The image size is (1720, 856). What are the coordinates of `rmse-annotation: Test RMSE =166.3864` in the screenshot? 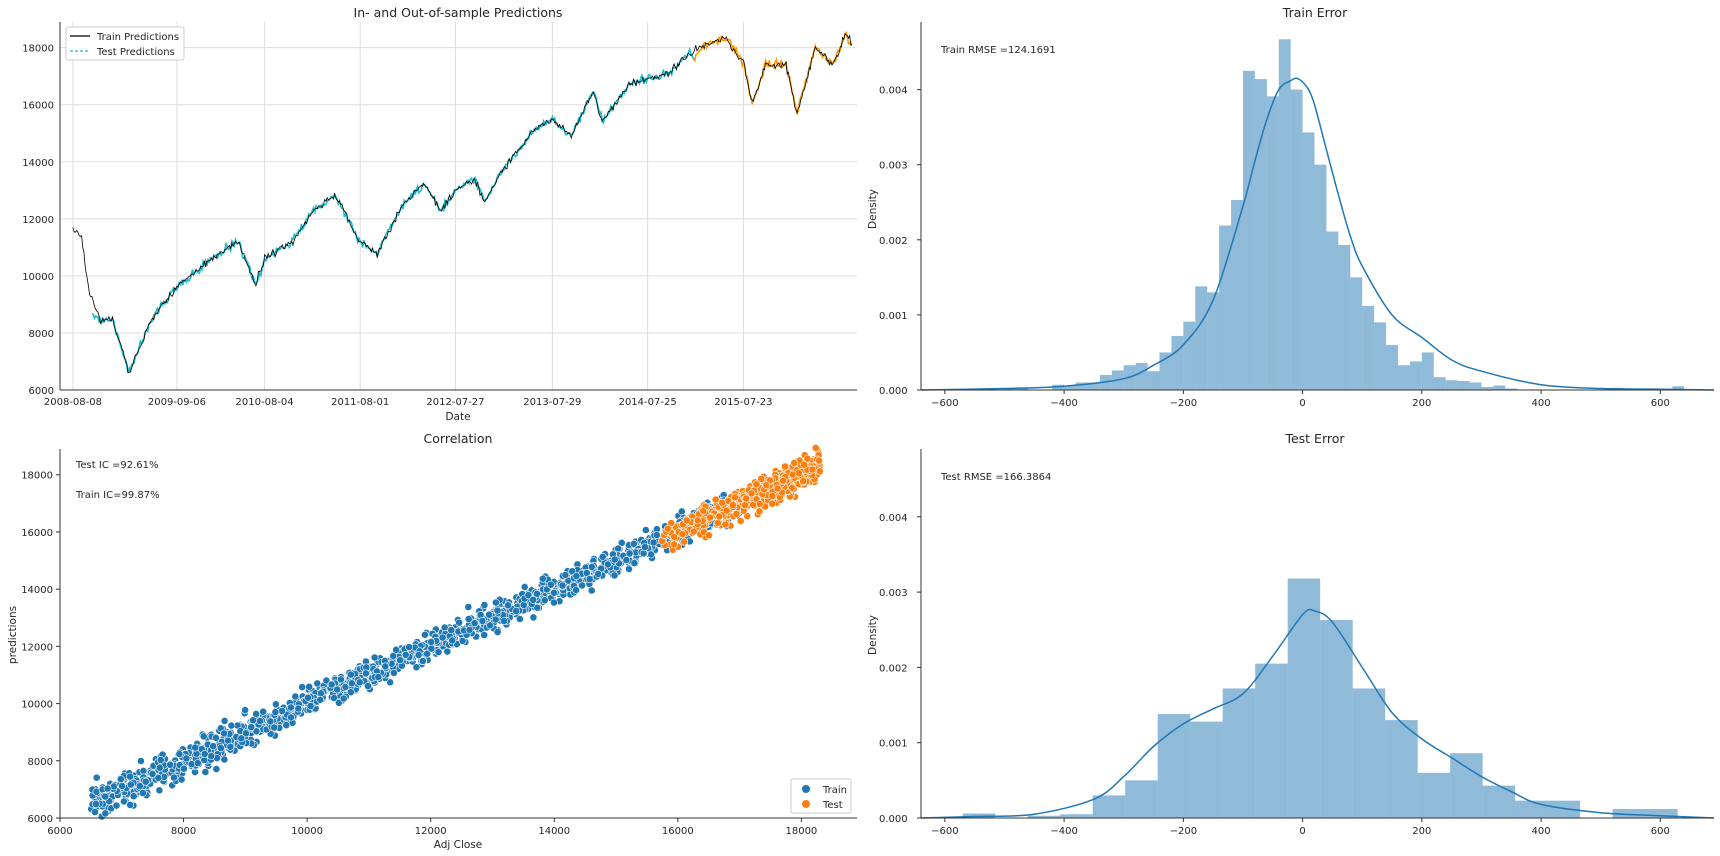 It's located at (995, 477).